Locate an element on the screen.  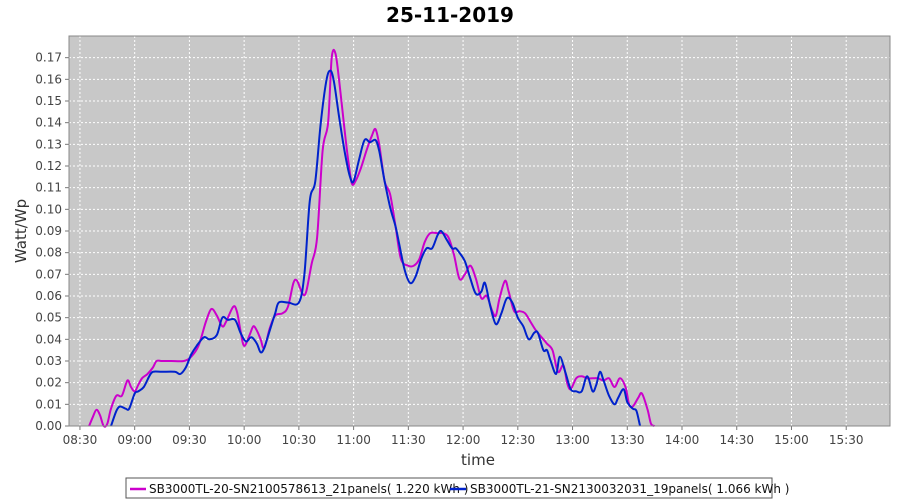
y-tick-label: 0.16 is located at coordinates (48, 79).